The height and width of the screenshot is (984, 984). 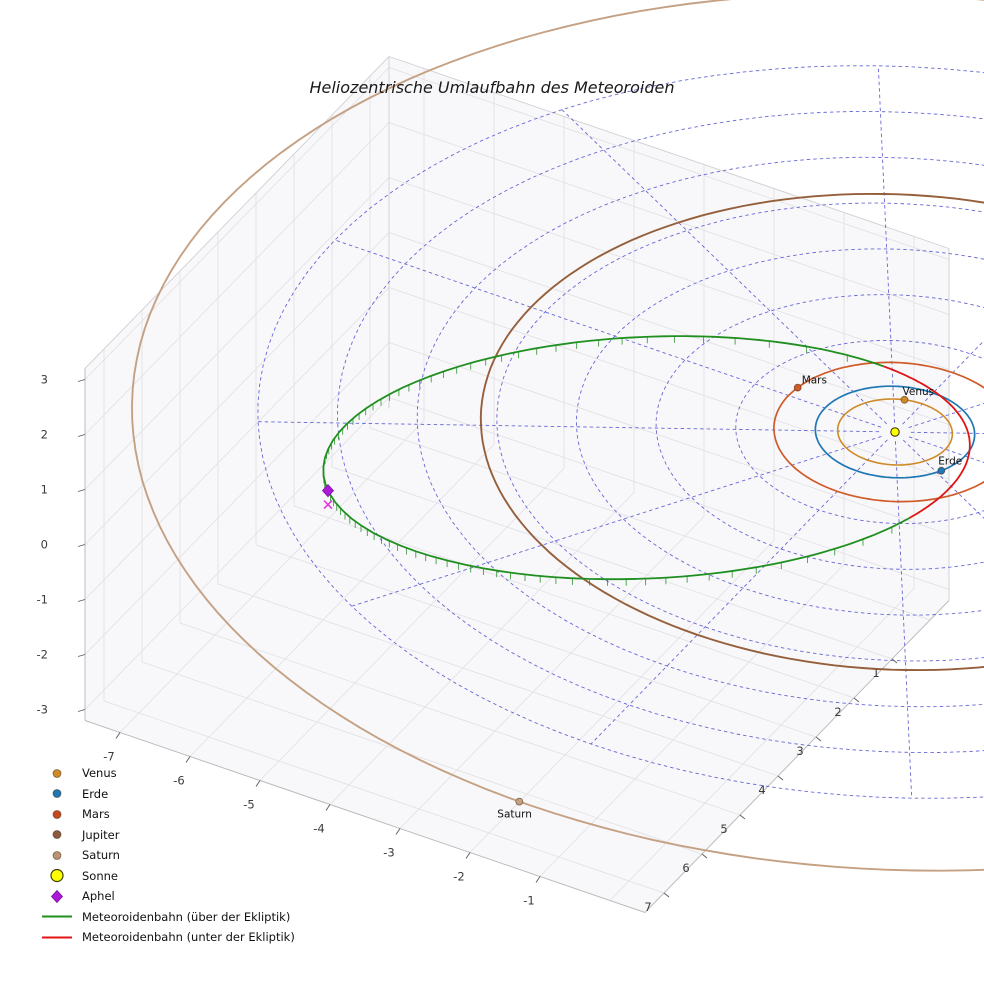 I want to click on legend-label: Meteoroidenbahn (unter der Ekliptik), so click(x=188, y=937).